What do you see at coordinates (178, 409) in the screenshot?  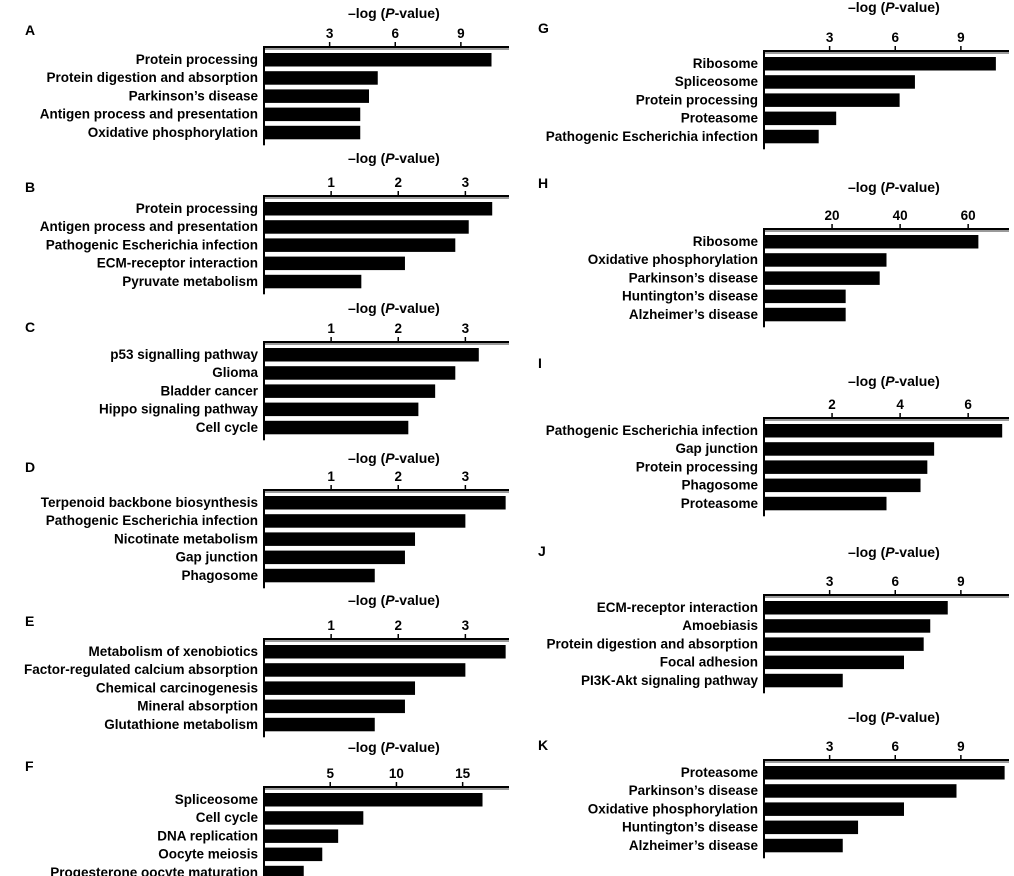 I see `category-label: Hippo signaling pathway` at bounding box center [178, 409].